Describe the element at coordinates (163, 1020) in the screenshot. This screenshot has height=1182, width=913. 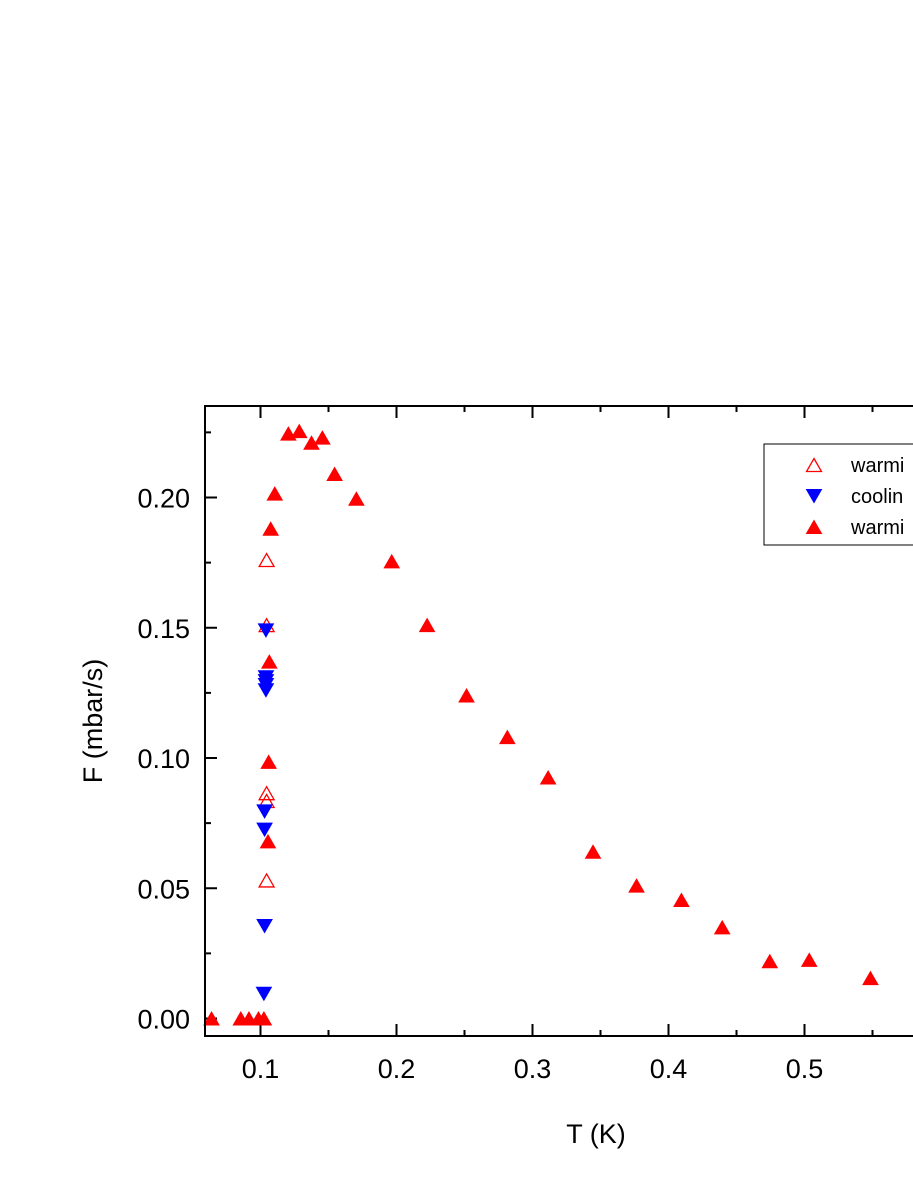
I see `y-tick-label: 0.00` at that location.